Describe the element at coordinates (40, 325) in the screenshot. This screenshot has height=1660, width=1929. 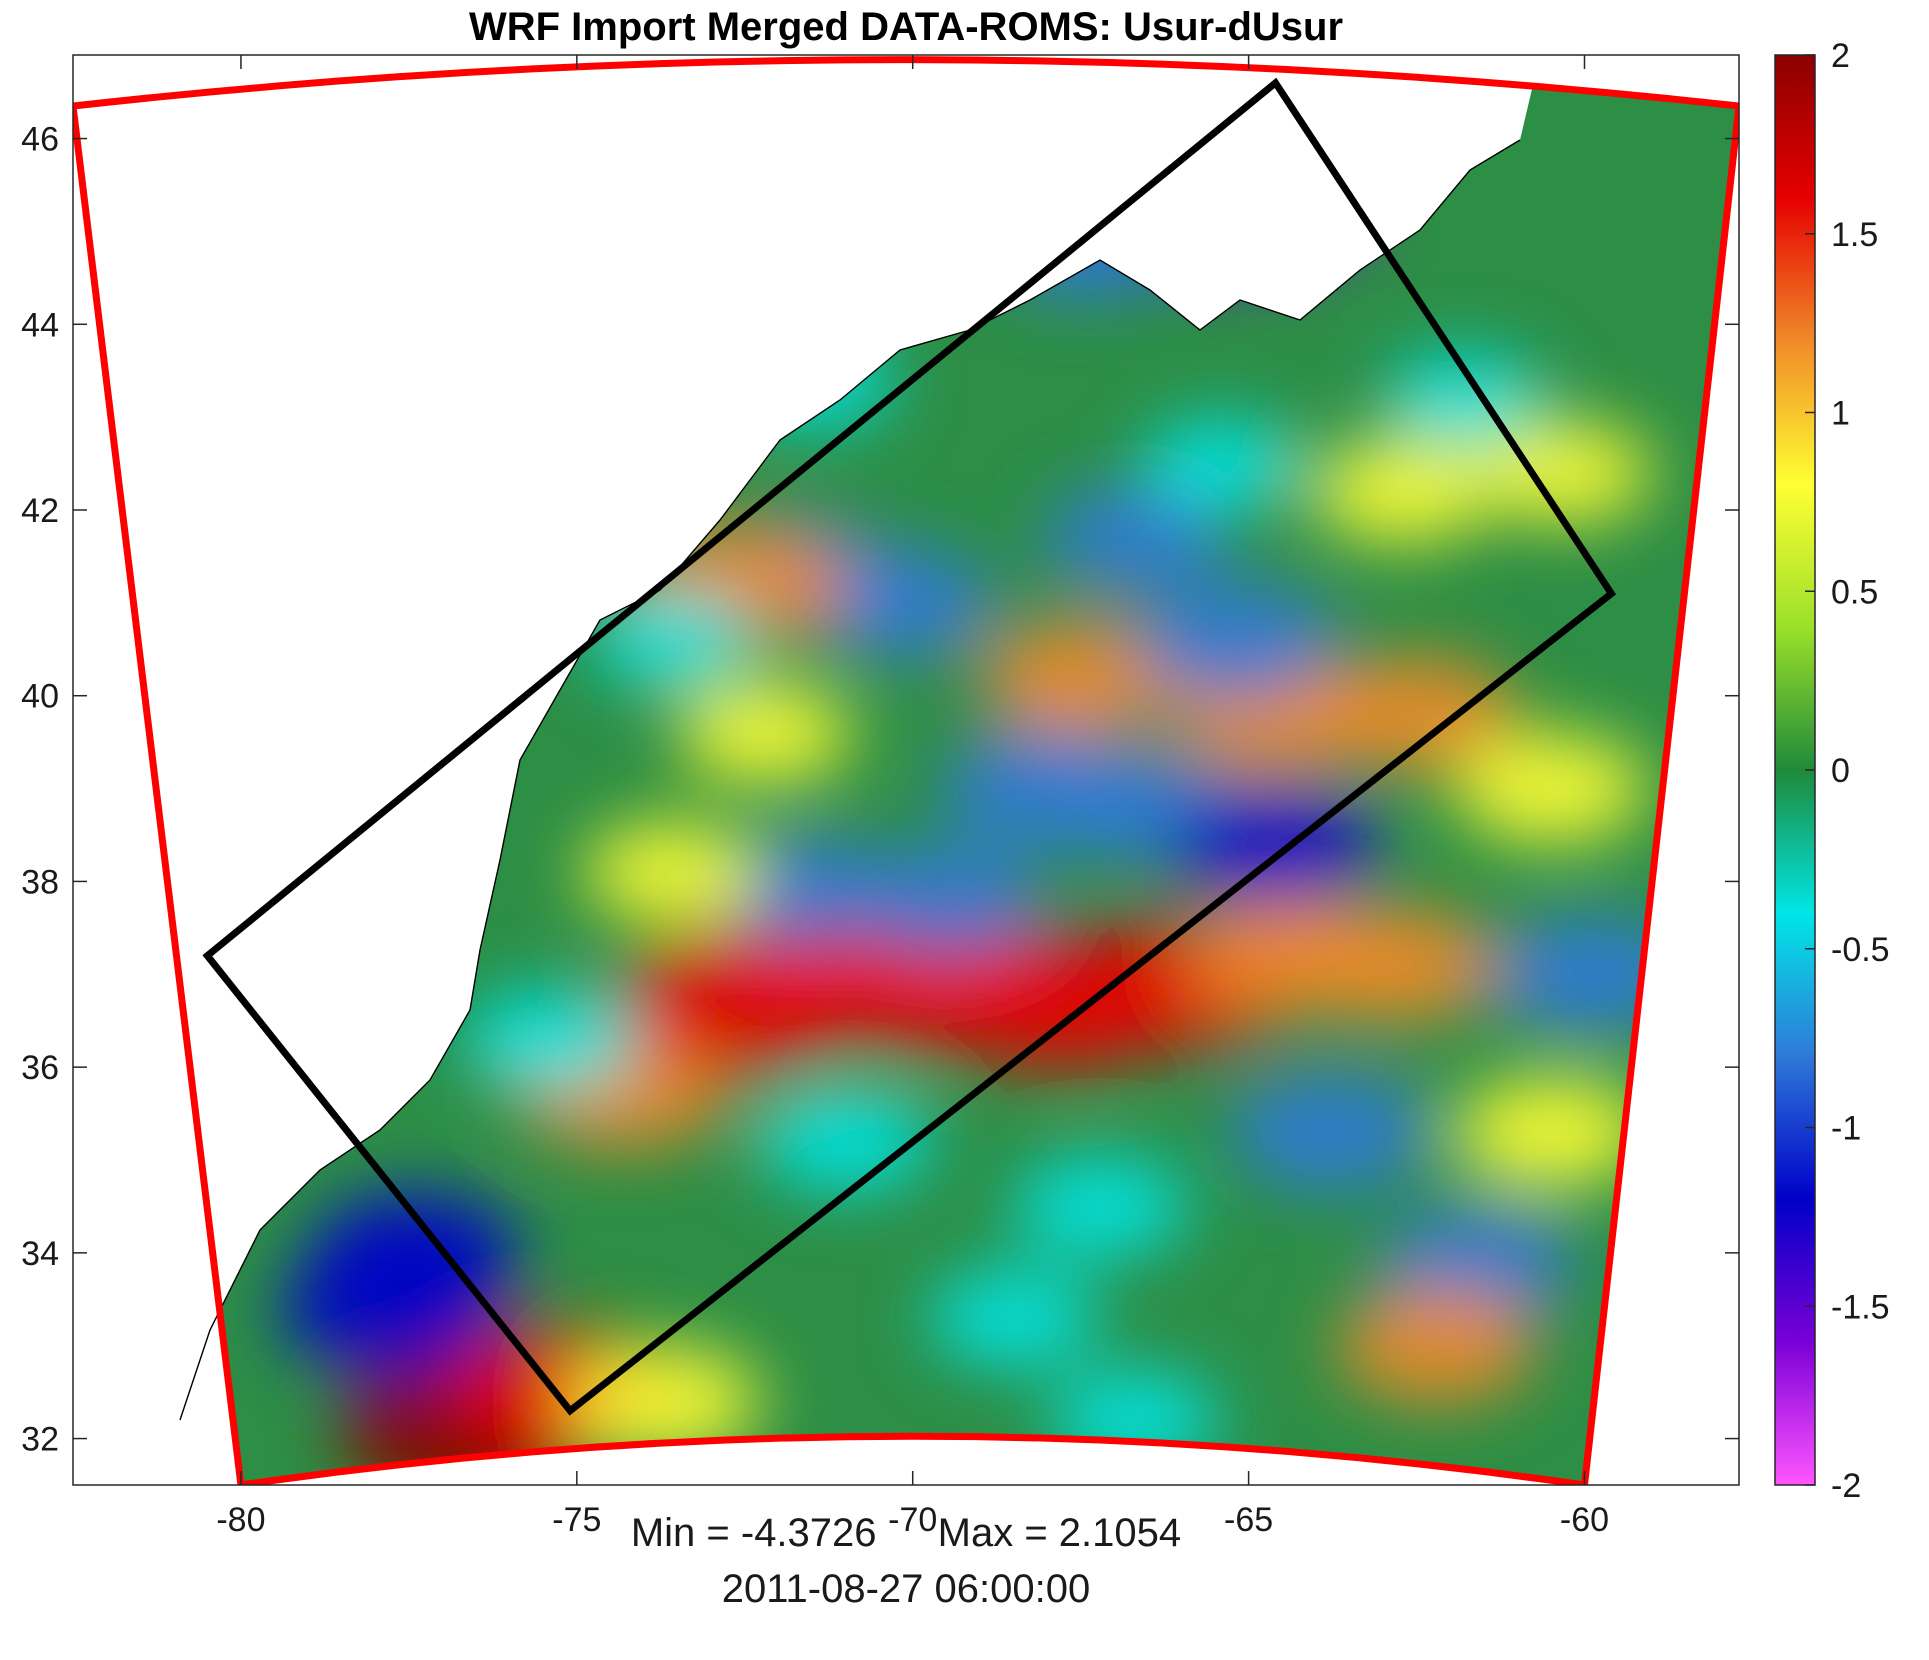
I see `y-tick-label: 44` at that location.